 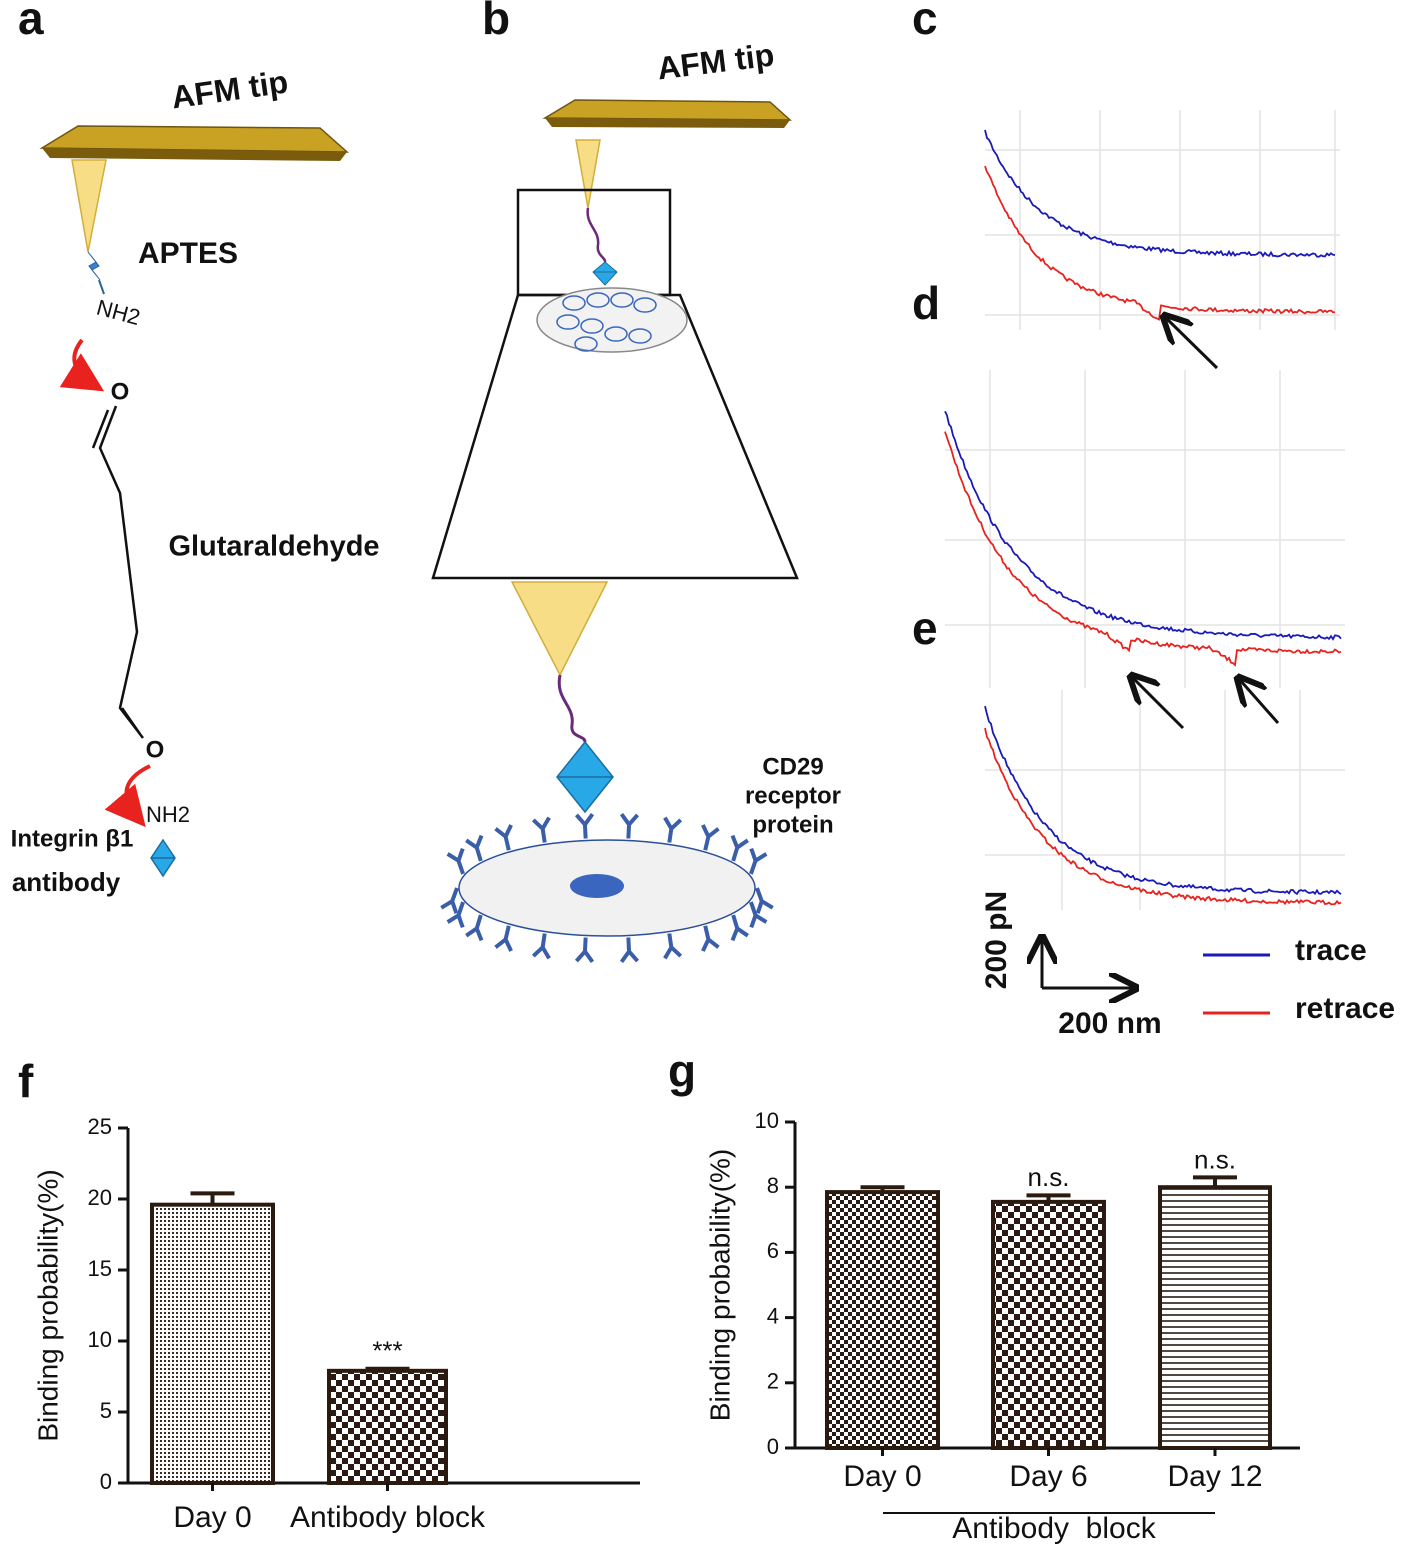 What do you see at coordinates (273, 547) in the screenshot?
I see `crosslinker-label: Glutaraldehyde` at bounding box center [273, 547].